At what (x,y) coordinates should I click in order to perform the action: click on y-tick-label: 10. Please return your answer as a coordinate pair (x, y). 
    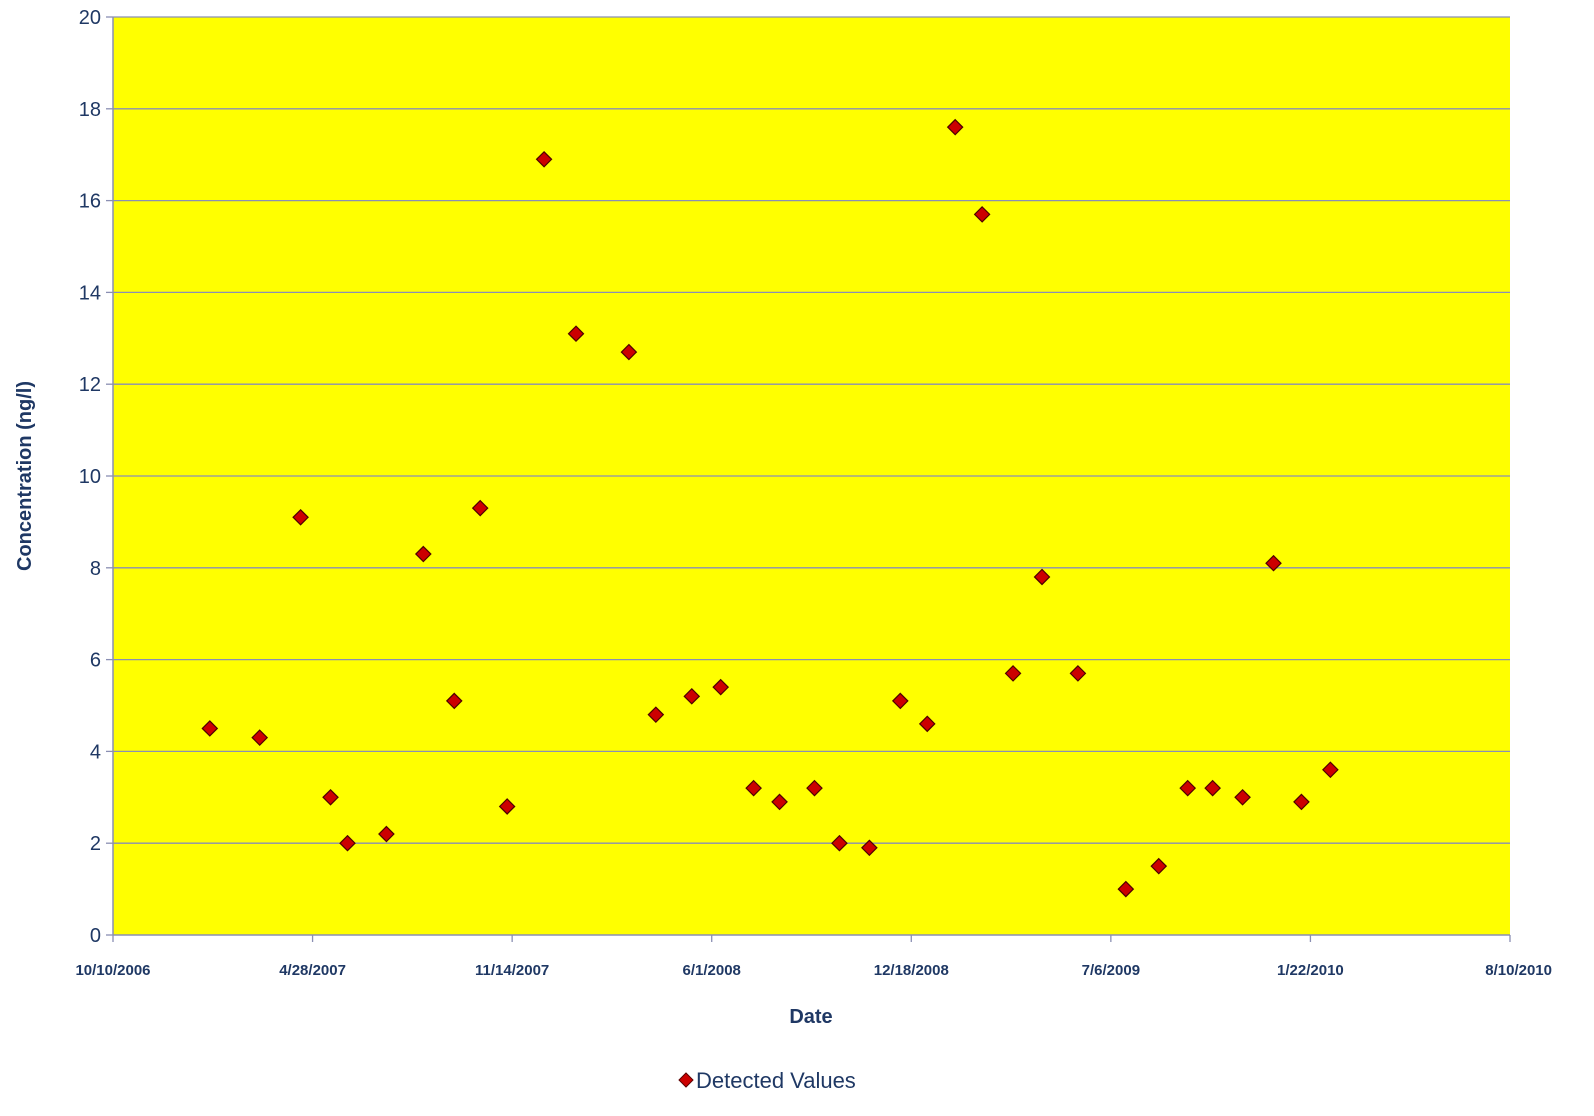
    Looking at the image, I should click on (90, 477).